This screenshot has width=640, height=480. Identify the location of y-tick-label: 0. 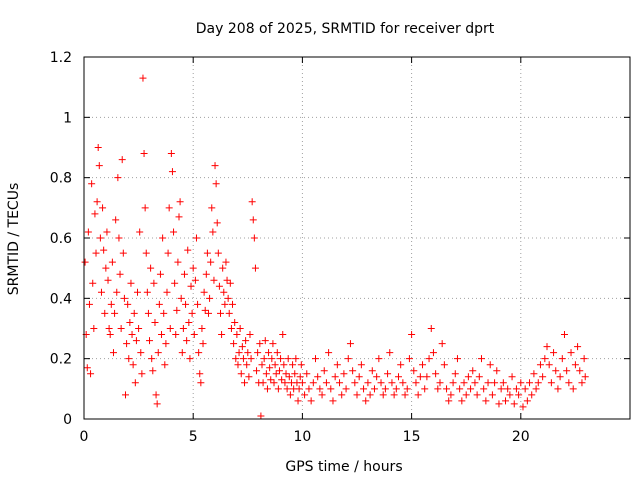
(67, 420).